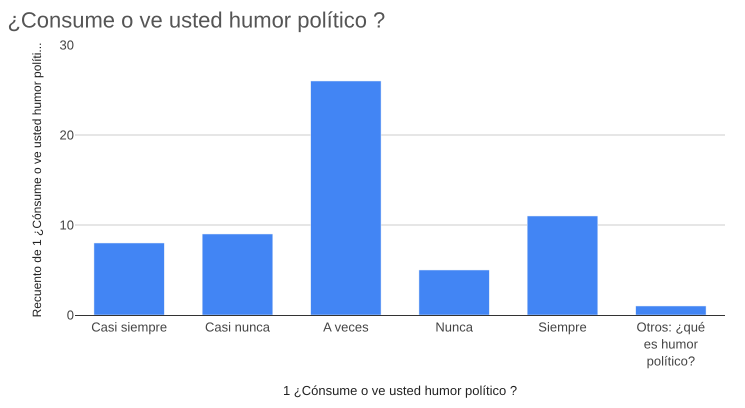 The height and width of the screenshot is (408, 745). I want to click on x-tick-label: Siempre, so click(562, 327).